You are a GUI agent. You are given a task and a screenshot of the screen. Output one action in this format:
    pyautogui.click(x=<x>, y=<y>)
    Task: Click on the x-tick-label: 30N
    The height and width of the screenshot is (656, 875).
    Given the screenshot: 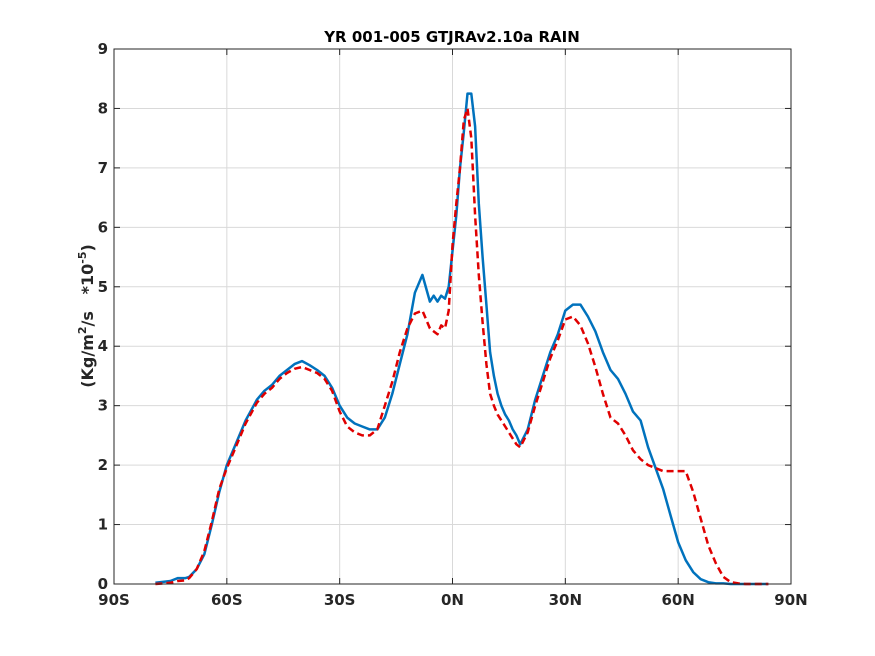 What is the action you would take?
    pyautogui.click(x=565, y=600)
    